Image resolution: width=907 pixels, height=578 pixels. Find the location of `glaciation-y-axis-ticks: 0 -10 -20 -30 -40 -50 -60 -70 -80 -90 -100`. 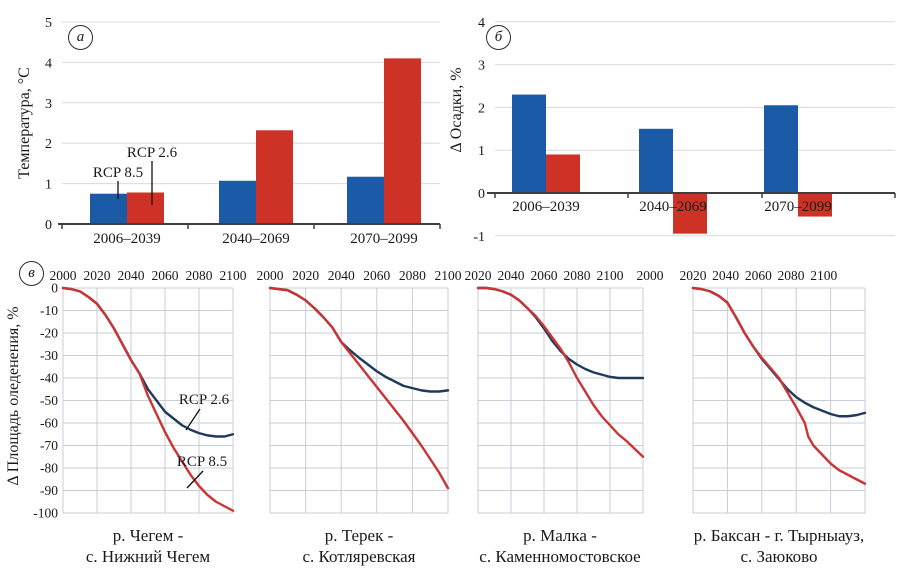

glaciation-y-axis-ticks: 0 -10 -20 -30 -40 -50 -60 -70 -80 -90 -100 is located at coordinates (45, 401).